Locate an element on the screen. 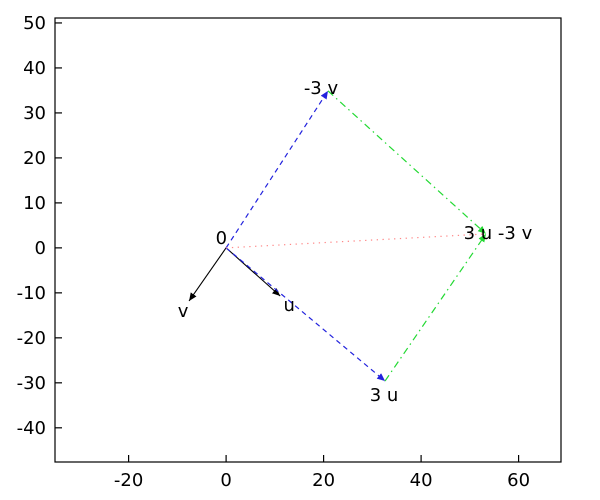 This screenshot has height=500, width=600. point-label-three_u_minus_3v: 3 u -3 v is located at coordinates (498, 233).